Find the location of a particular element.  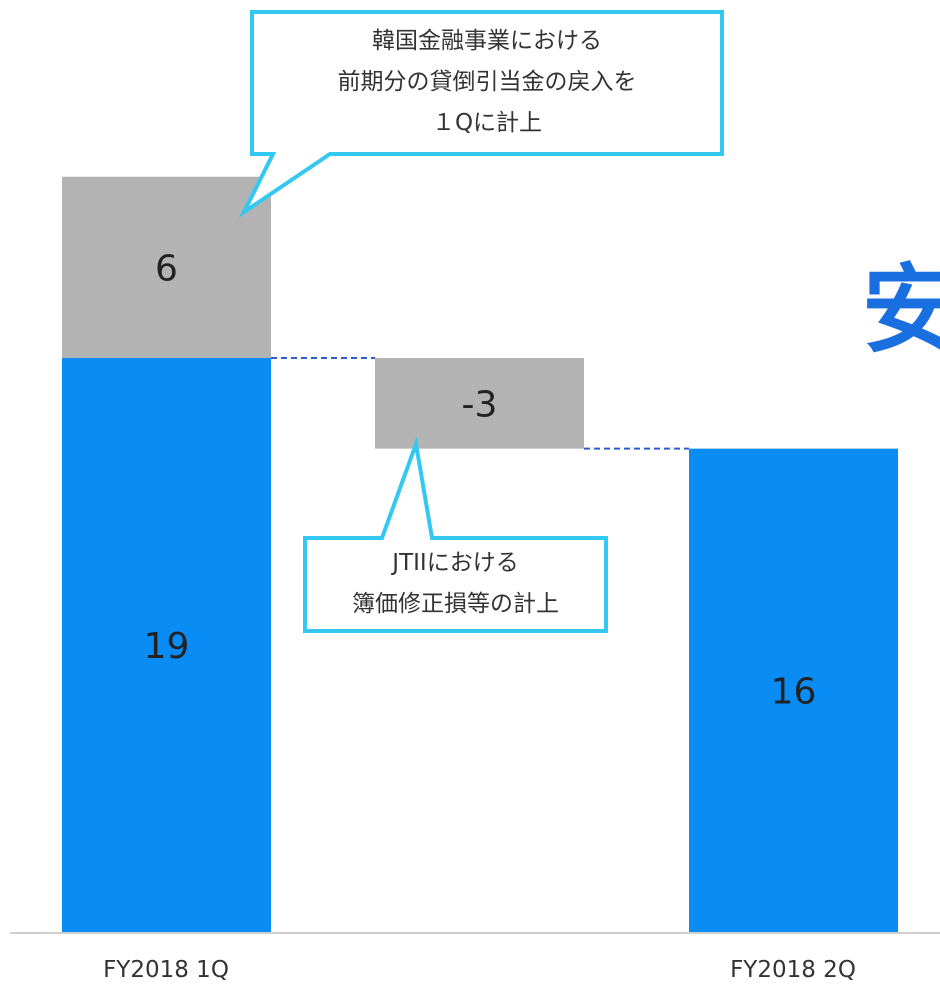

data-label-2: 6 is located at coordinates (166, 268).